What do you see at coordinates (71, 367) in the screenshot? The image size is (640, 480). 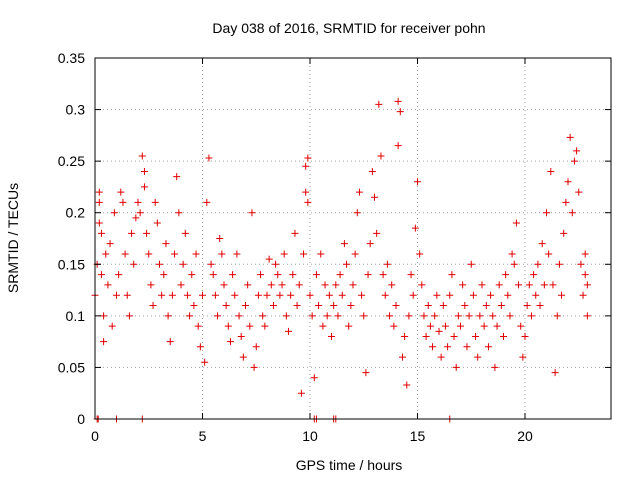 I see `y-tick-label: 0.05` at bounding box center [71, 367].